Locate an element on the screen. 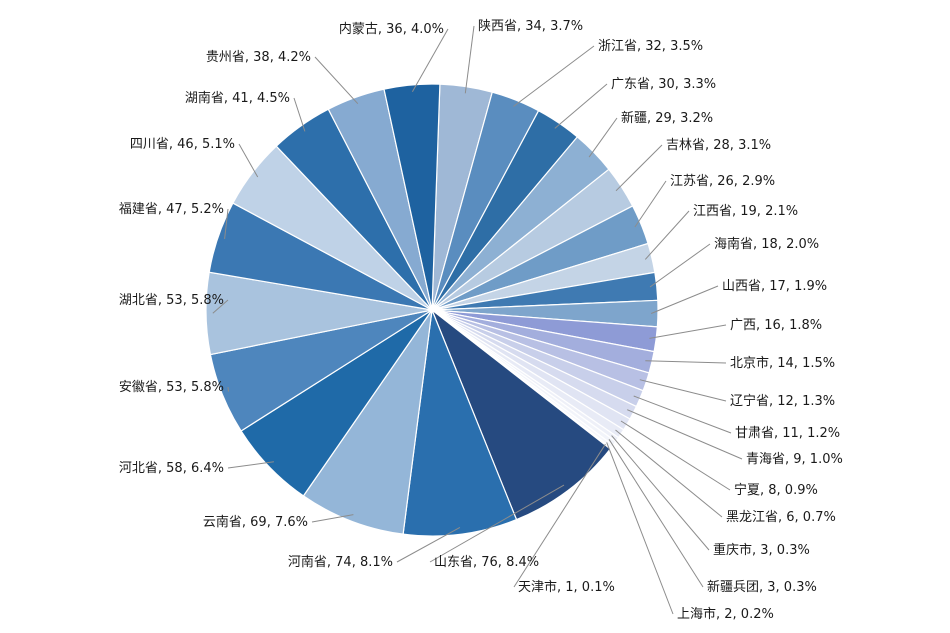 Image resolution: width=950 pixels, height=633 pixels. slice-label: 新疆兵团, 3, 0.3% is located at coordinates (762, 587).